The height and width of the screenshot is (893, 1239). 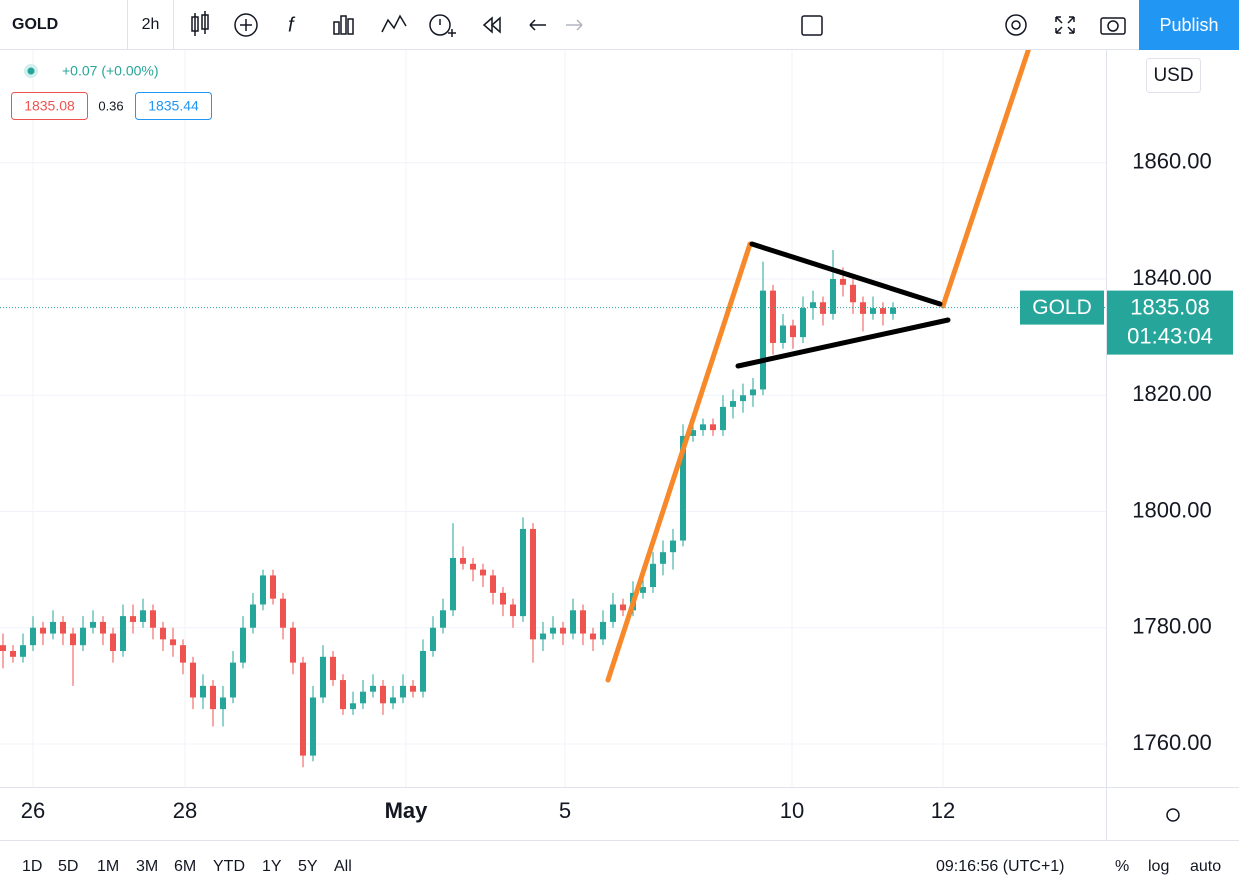 I want to click on scale-option: auto, so click(x=1206, y=866).